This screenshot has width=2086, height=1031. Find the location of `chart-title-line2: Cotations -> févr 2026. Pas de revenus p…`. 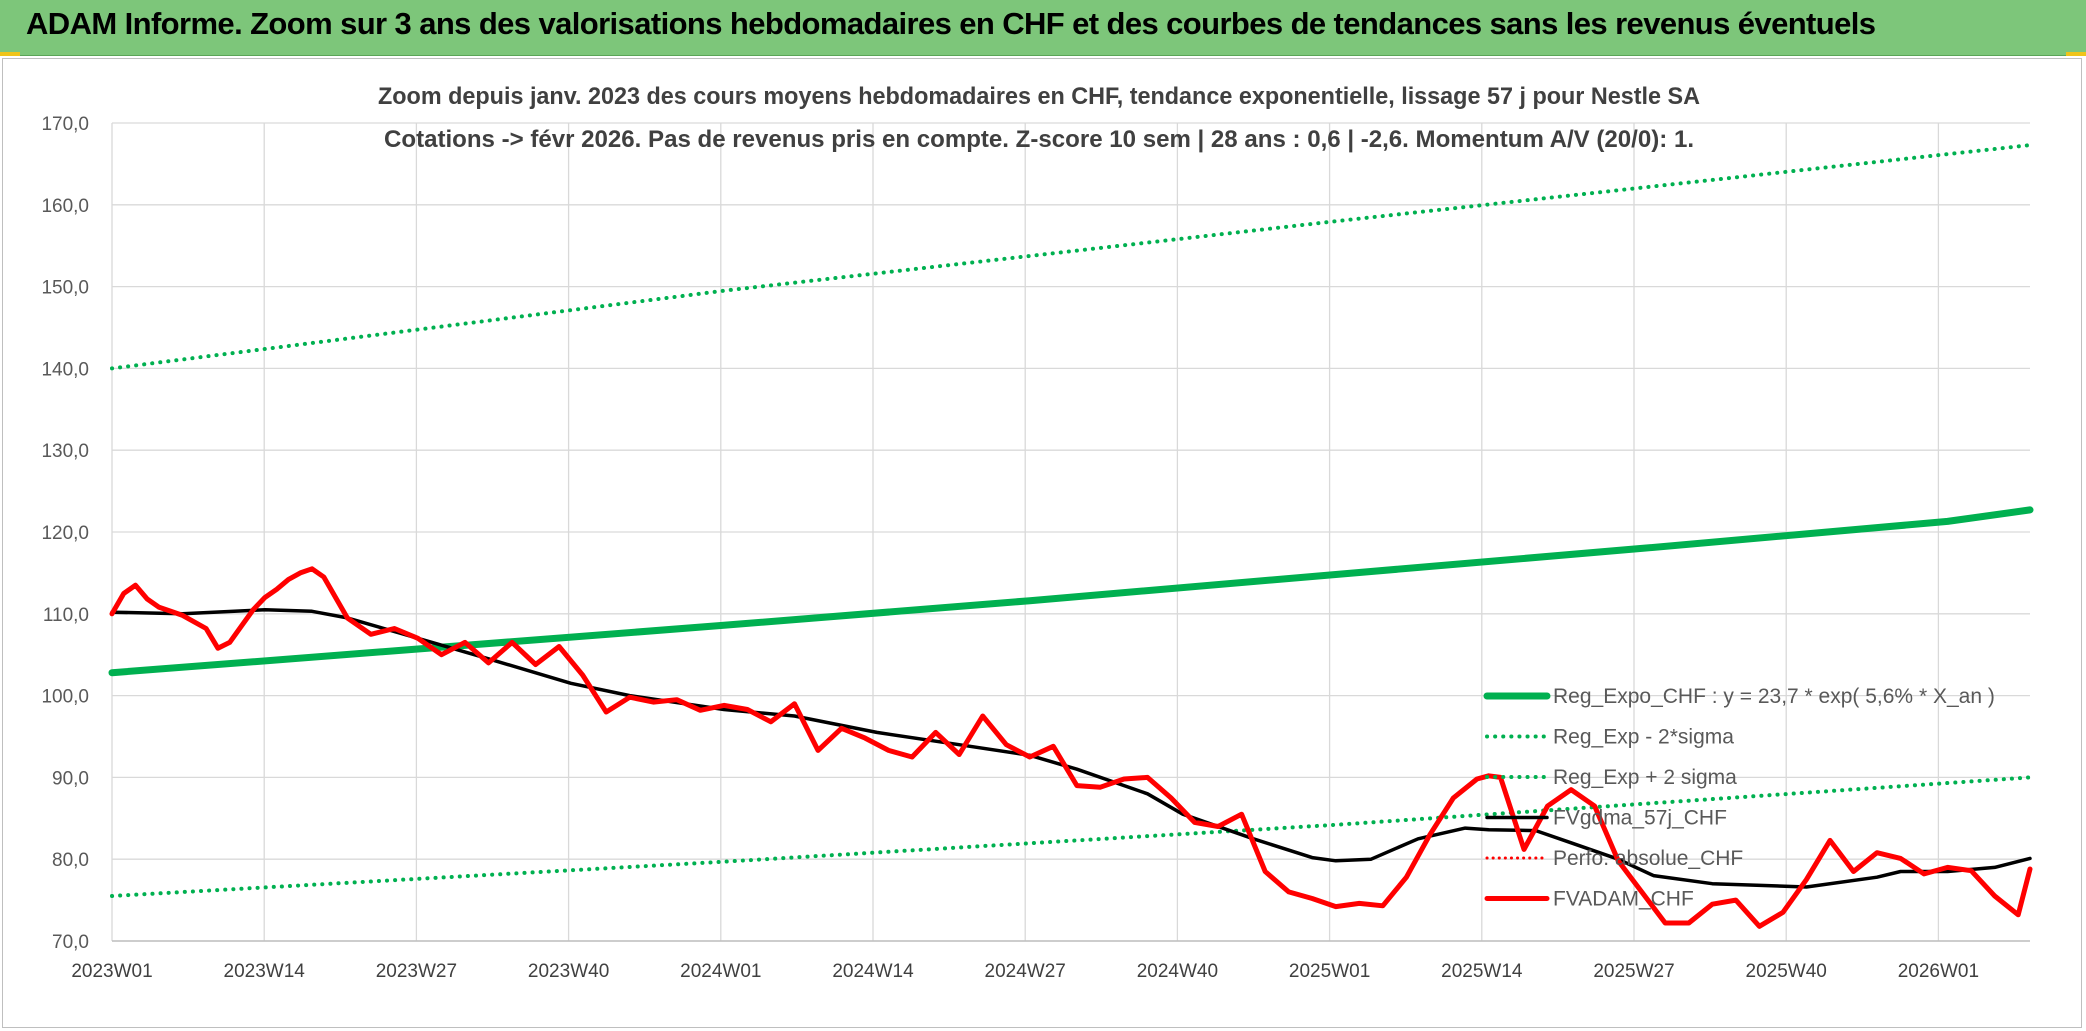

chart-title-line2: Cotations -> févr 2026. Pas de revenus p… is located at coordinates (1039, 139).